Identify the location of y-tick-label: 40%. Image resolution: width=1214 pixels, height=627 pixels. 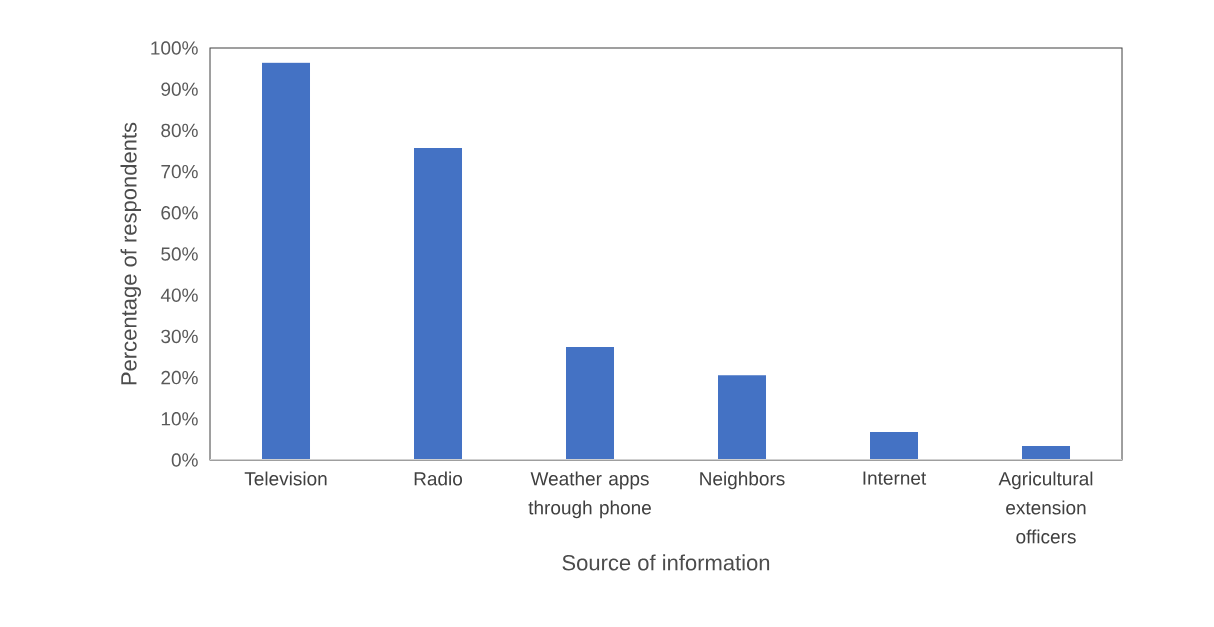
(179, 295).